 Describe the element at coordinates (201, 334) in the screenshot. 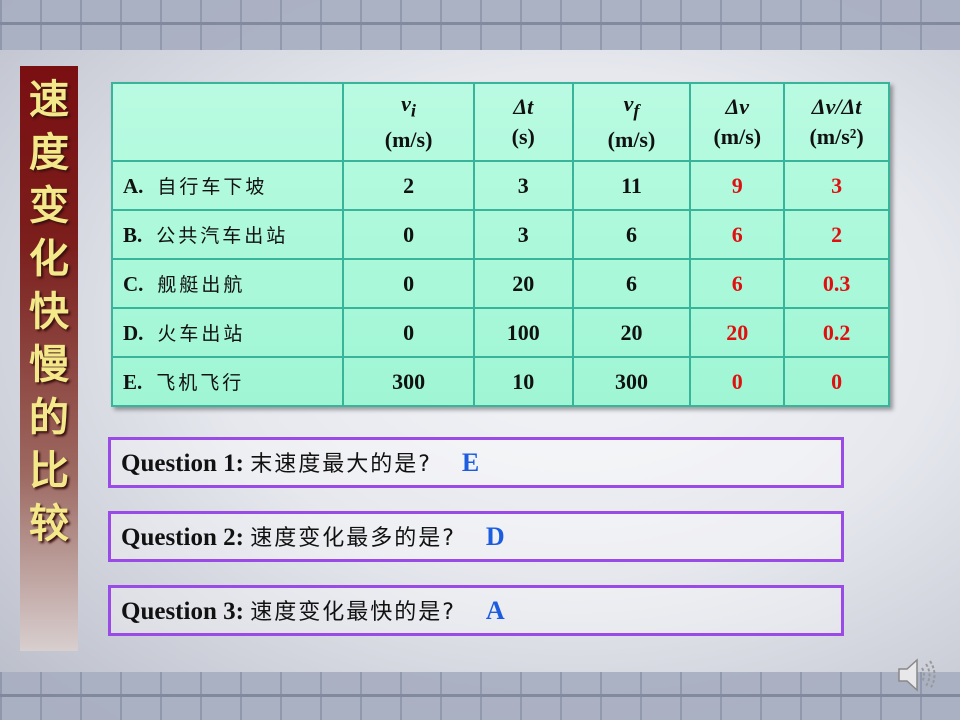

I see `row-name: 火车出站` at that location.